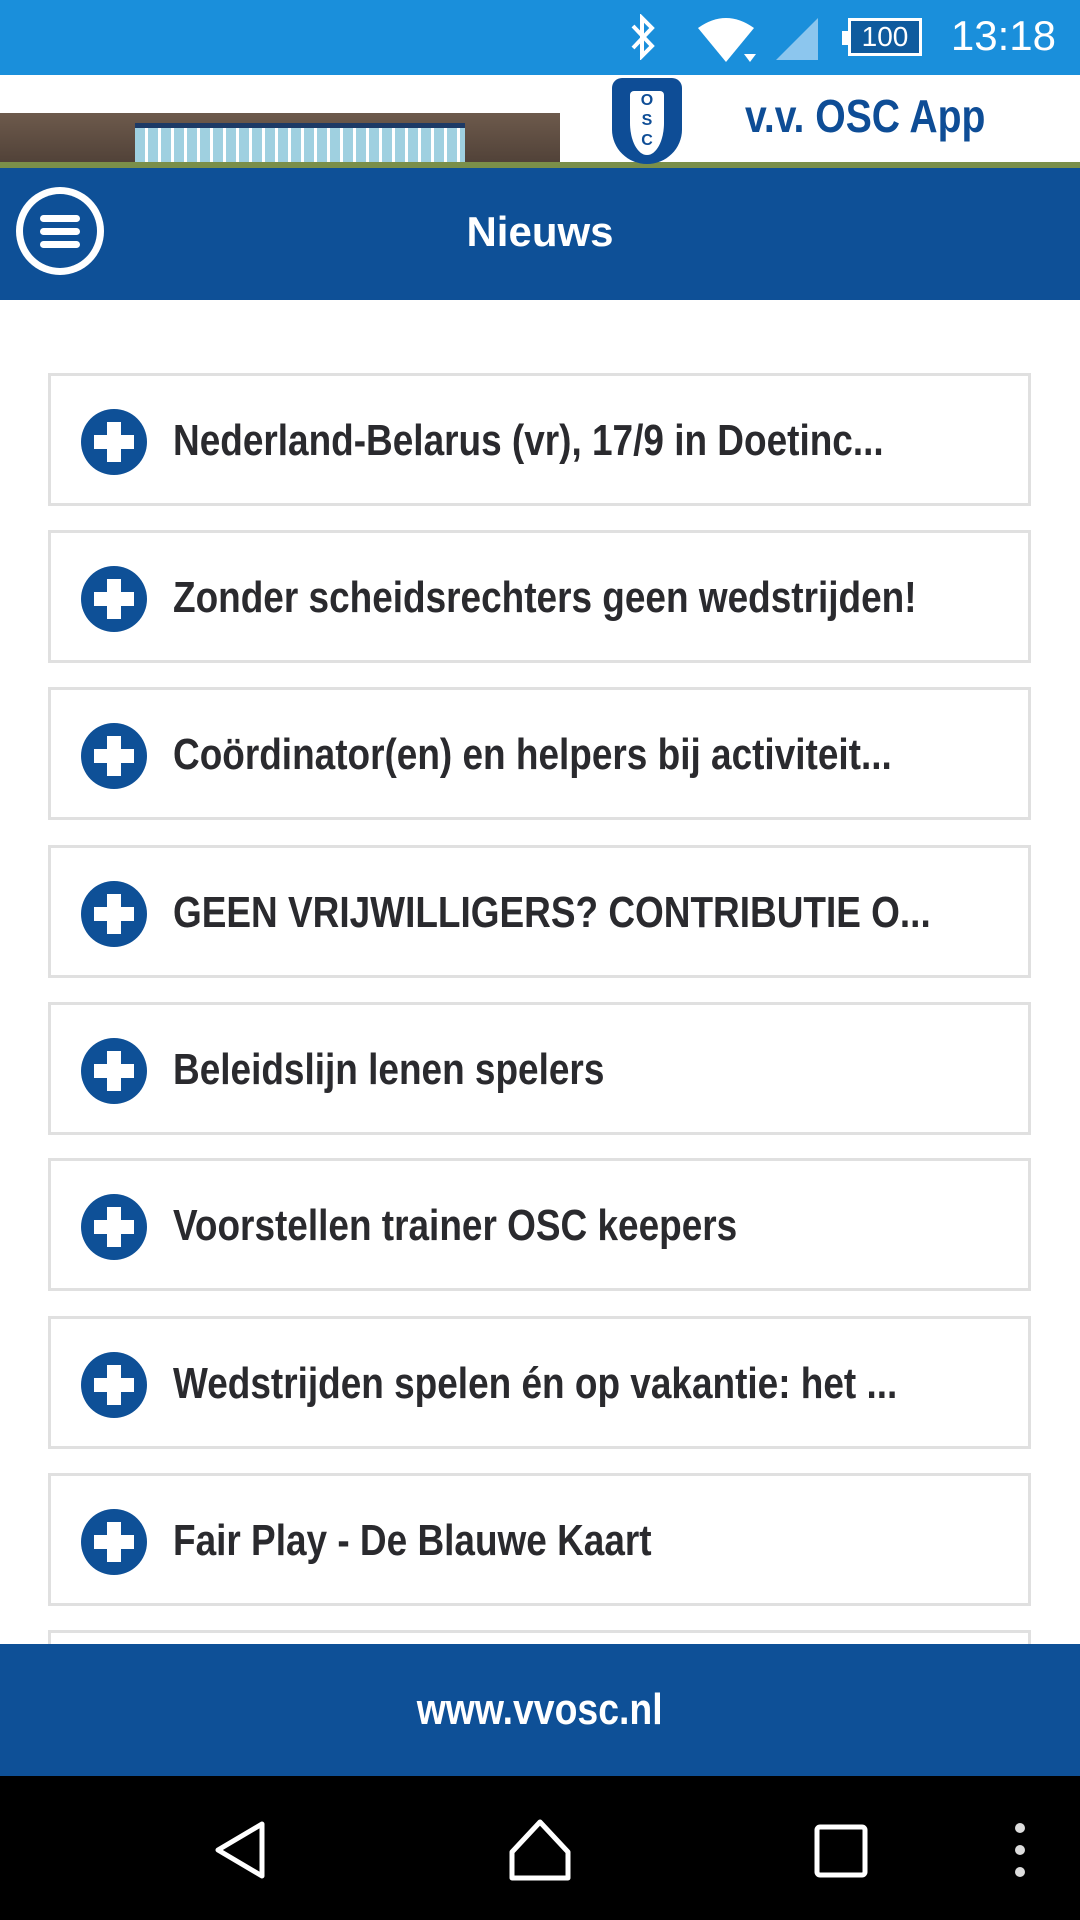  I want to click on news-item-title: Fair Play - De Blauwe Kaart, so click(412, 1540).